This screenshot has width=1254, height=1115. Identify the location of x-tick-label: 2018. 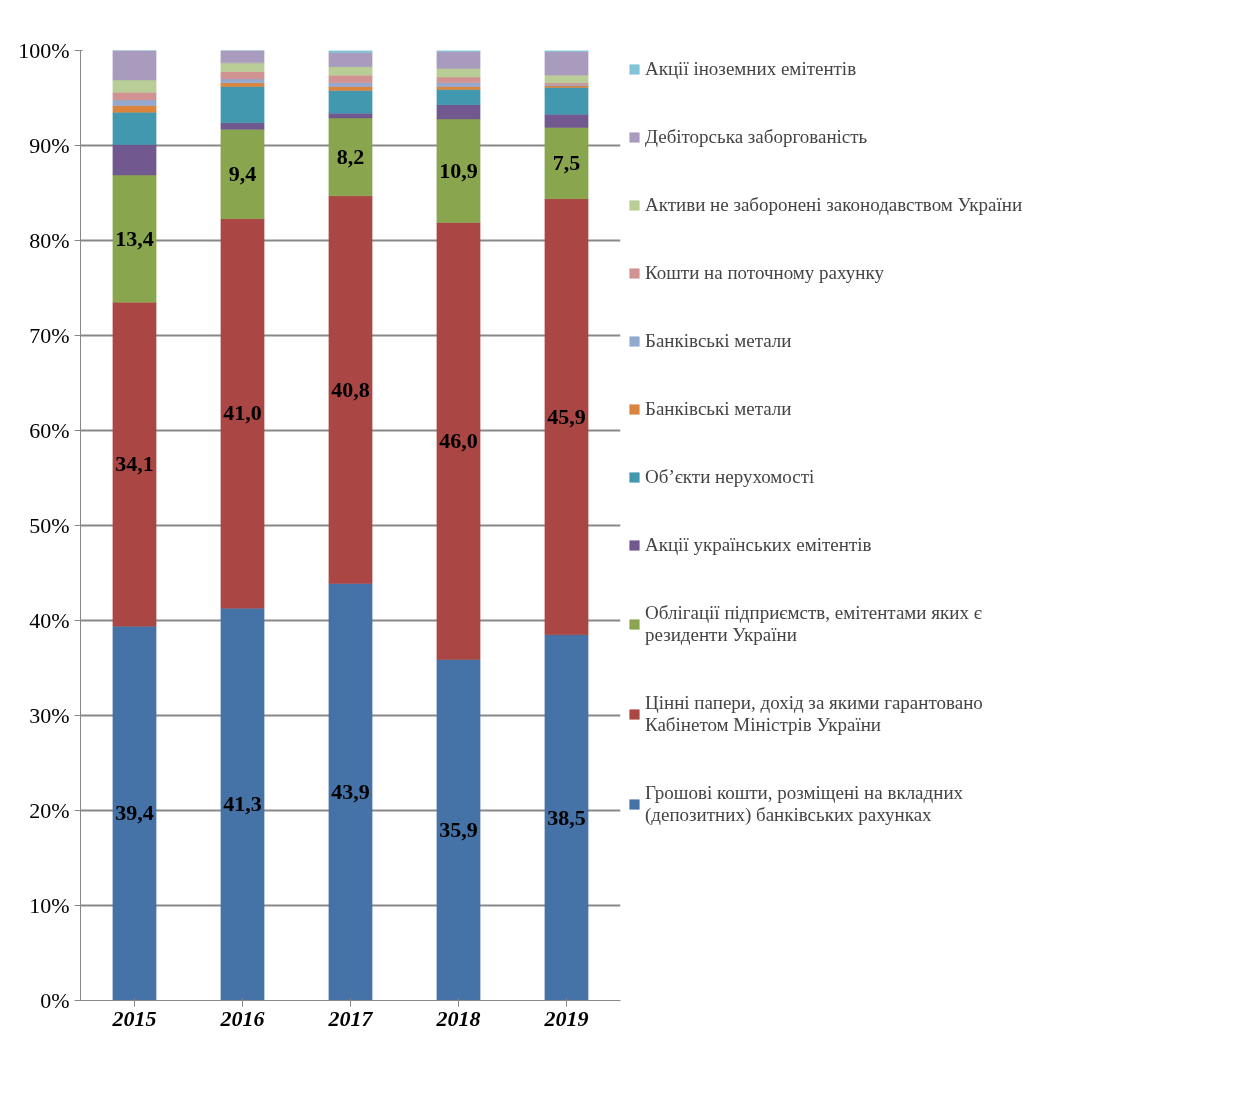
(458, 1018).